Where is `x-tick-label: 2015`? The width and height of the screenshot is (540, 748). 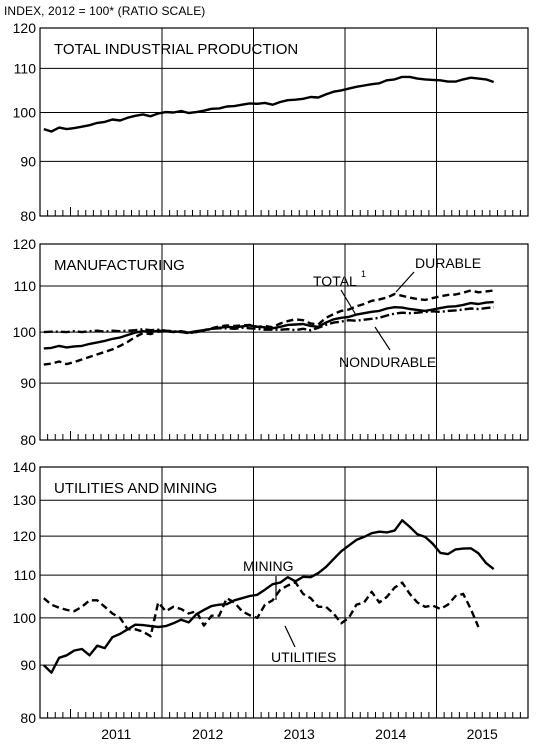
x-tick-label: 2015 is located at coordinates (482, 734).